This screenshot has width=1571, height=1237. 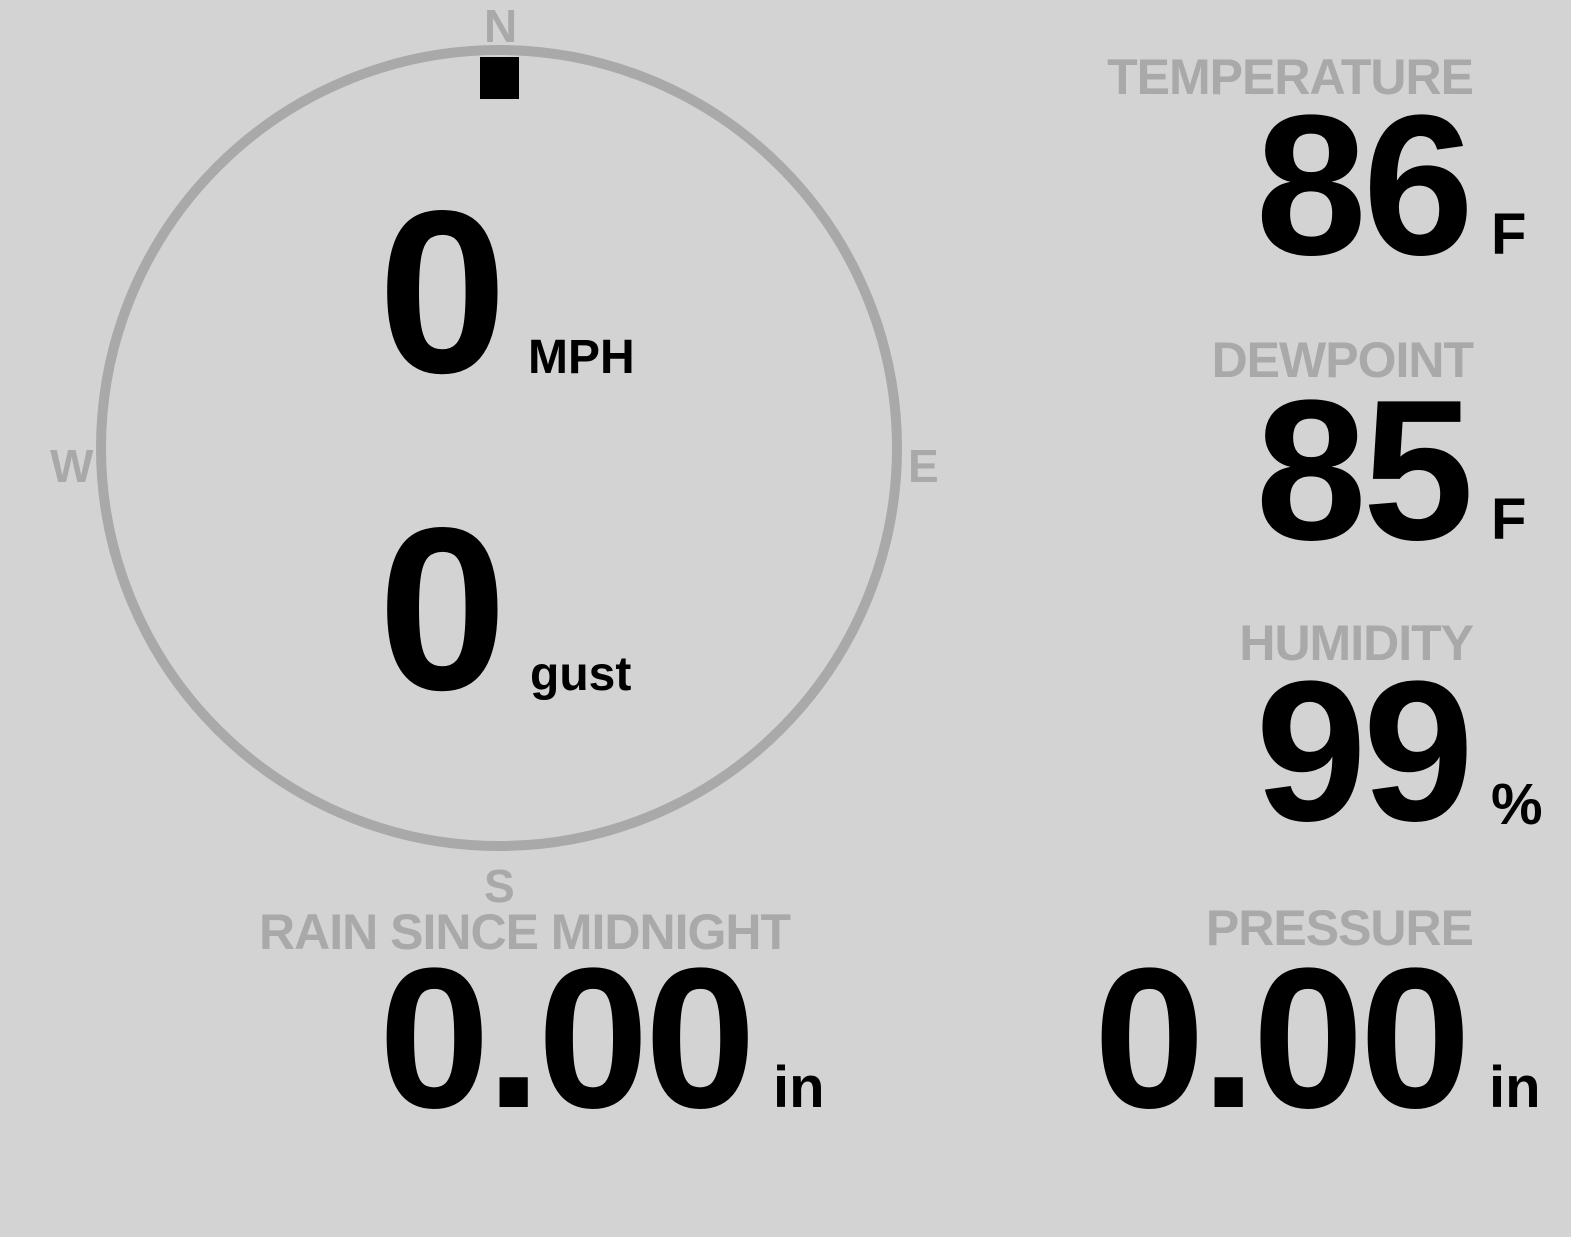 I want to click on humidity-value: 99, so click(x=1364, y=751).